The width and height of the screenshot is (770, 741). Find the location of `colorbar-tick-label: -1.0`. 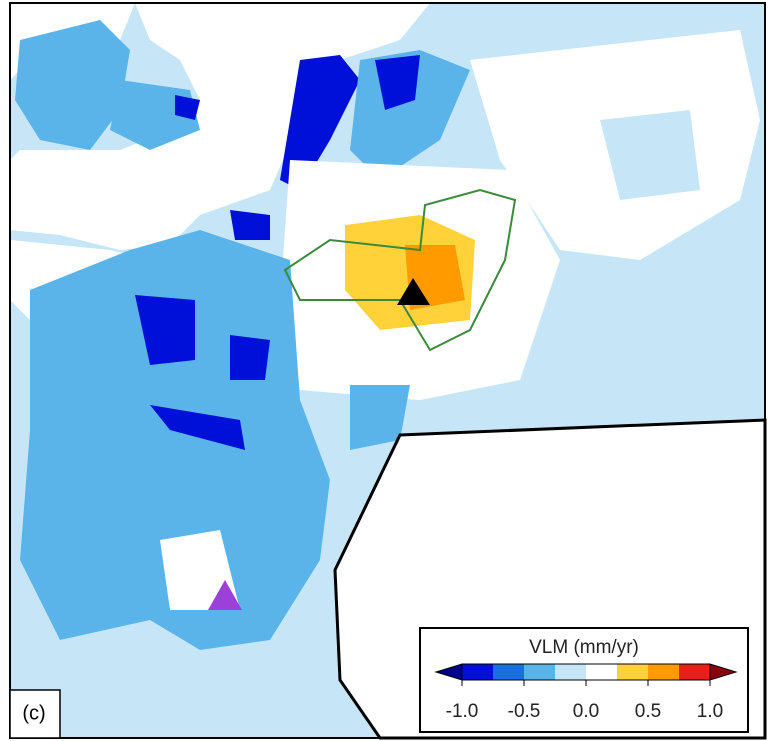

colorbar-tick-label: -1.0 is located at coordinates (462, 711).